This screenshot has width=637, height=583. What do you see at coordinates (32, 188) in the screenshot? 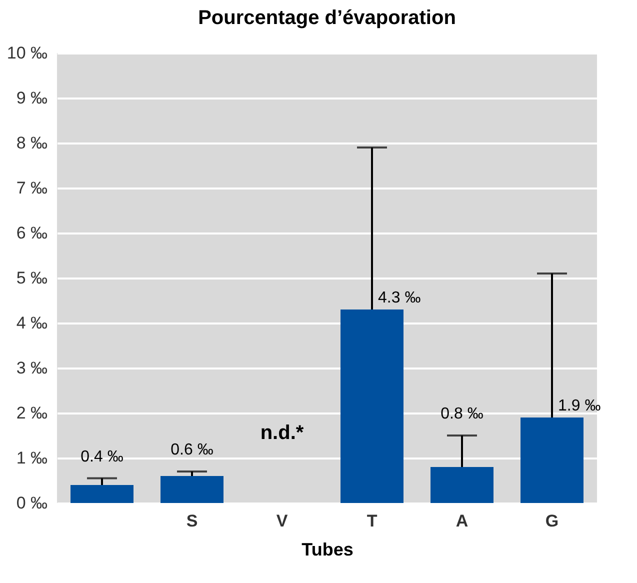
I see `y-tick-label: 7 ‰` at bounding box center [32, 188].